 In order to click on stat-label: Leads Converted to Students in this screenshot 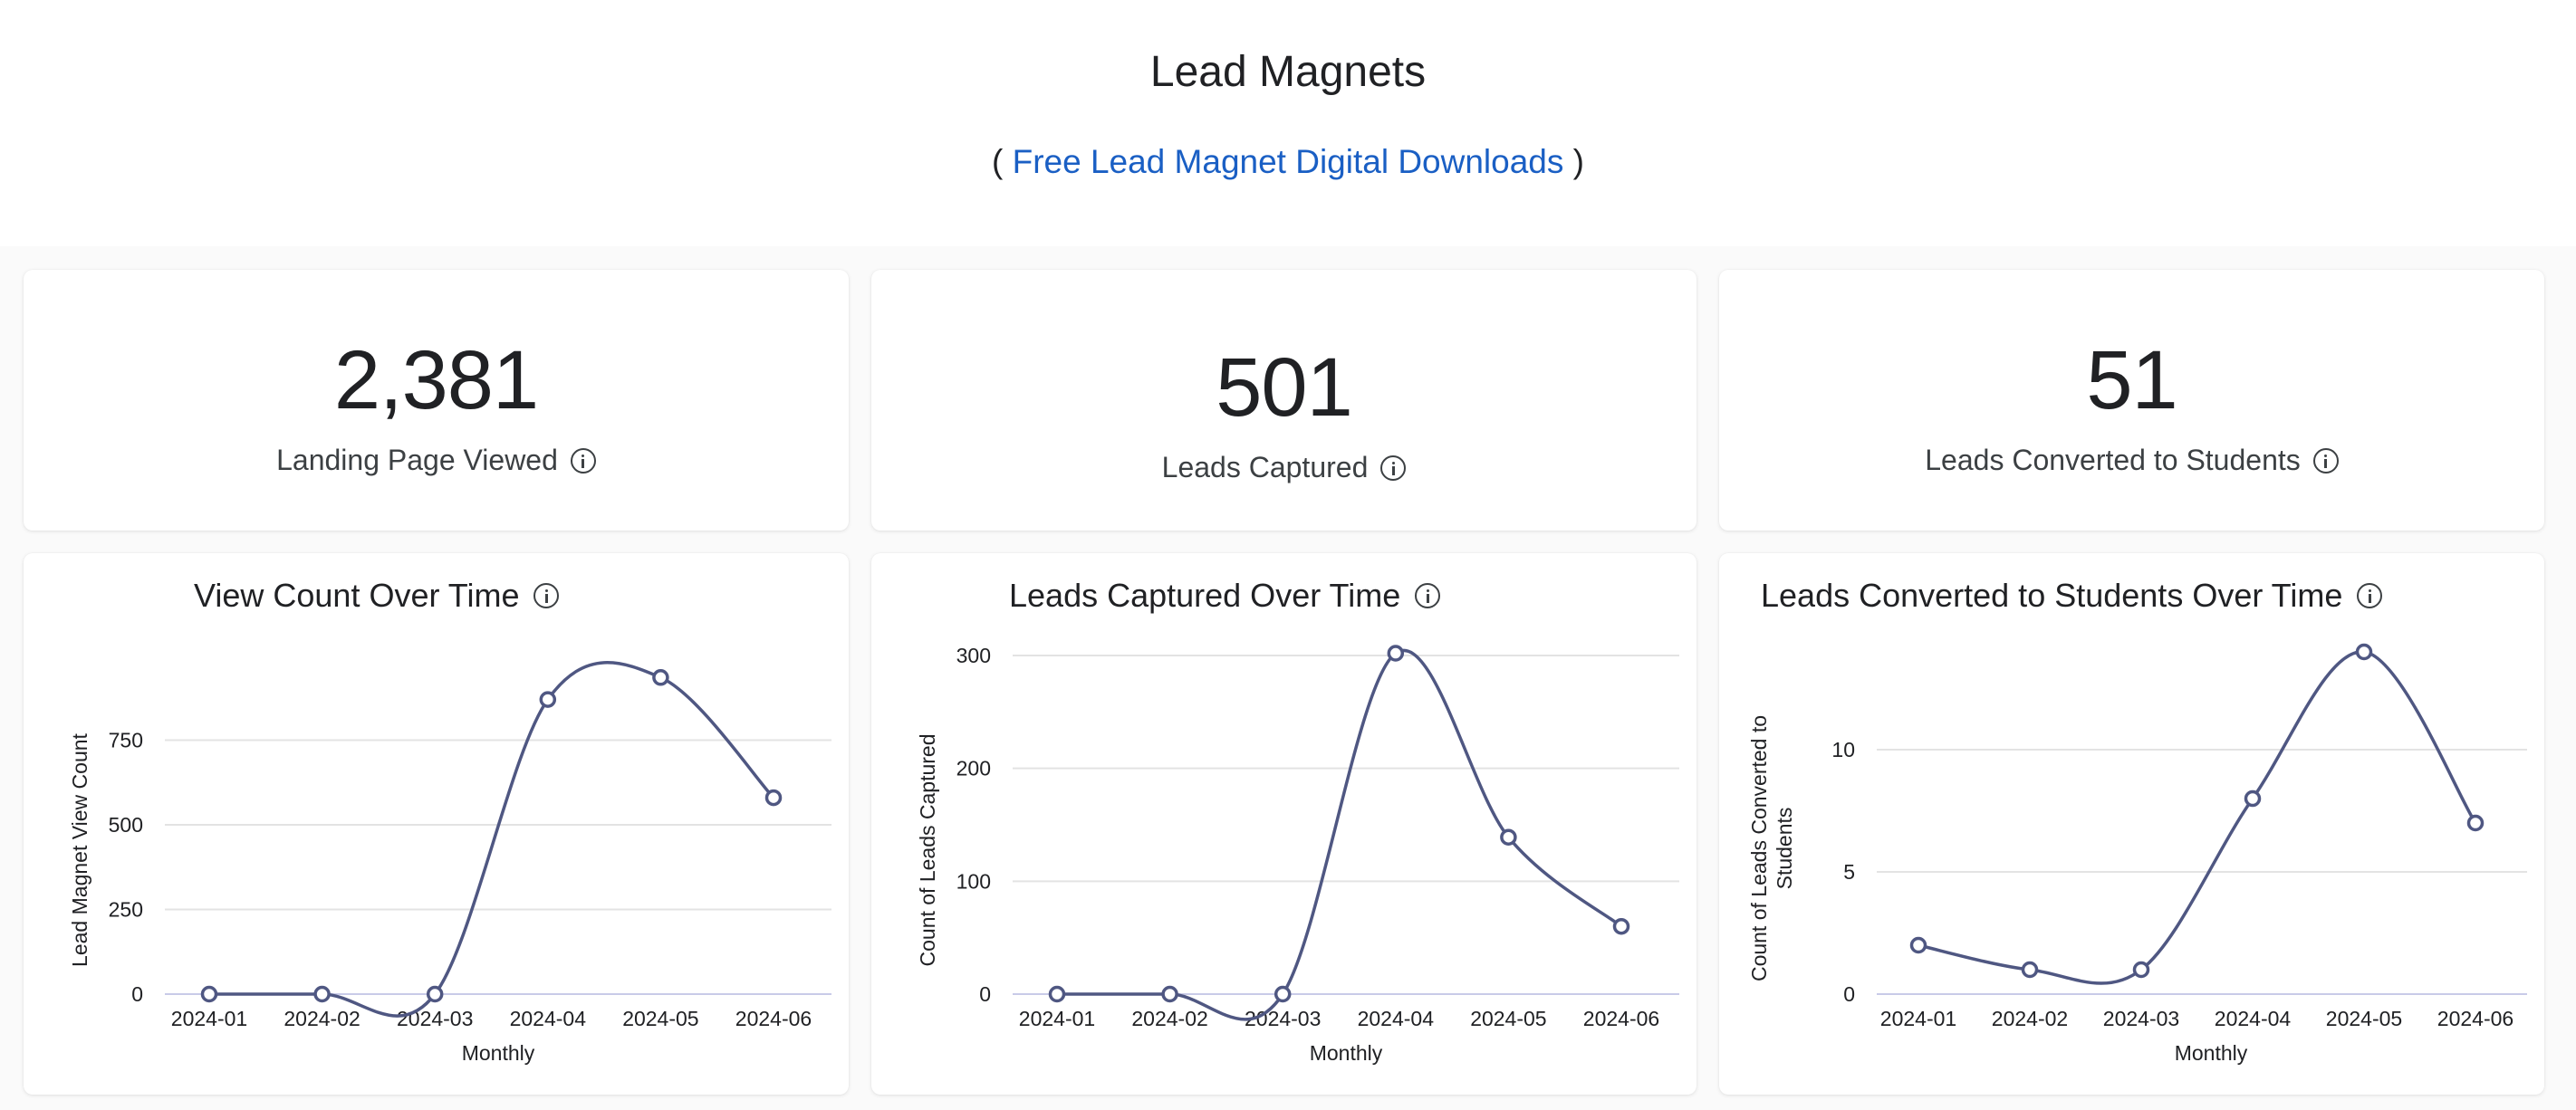, I will do `click(2131, 460)`.